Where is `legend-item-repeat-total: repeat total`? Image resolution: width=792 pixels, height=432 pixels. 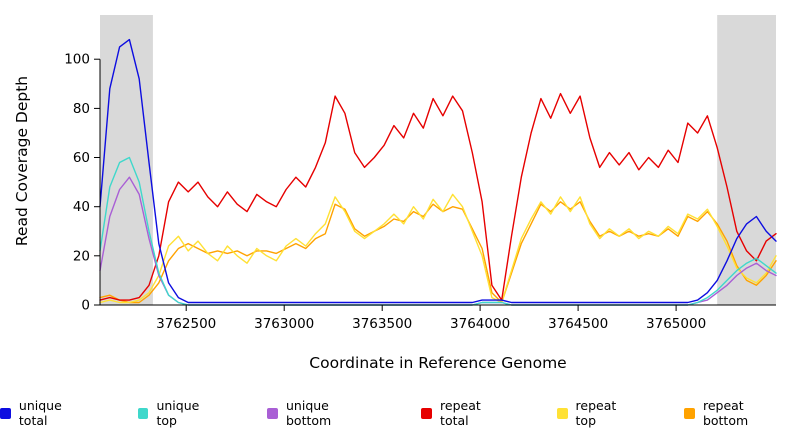
legend-item-repeat-total: repeat total is located at coordinates (466, 413).